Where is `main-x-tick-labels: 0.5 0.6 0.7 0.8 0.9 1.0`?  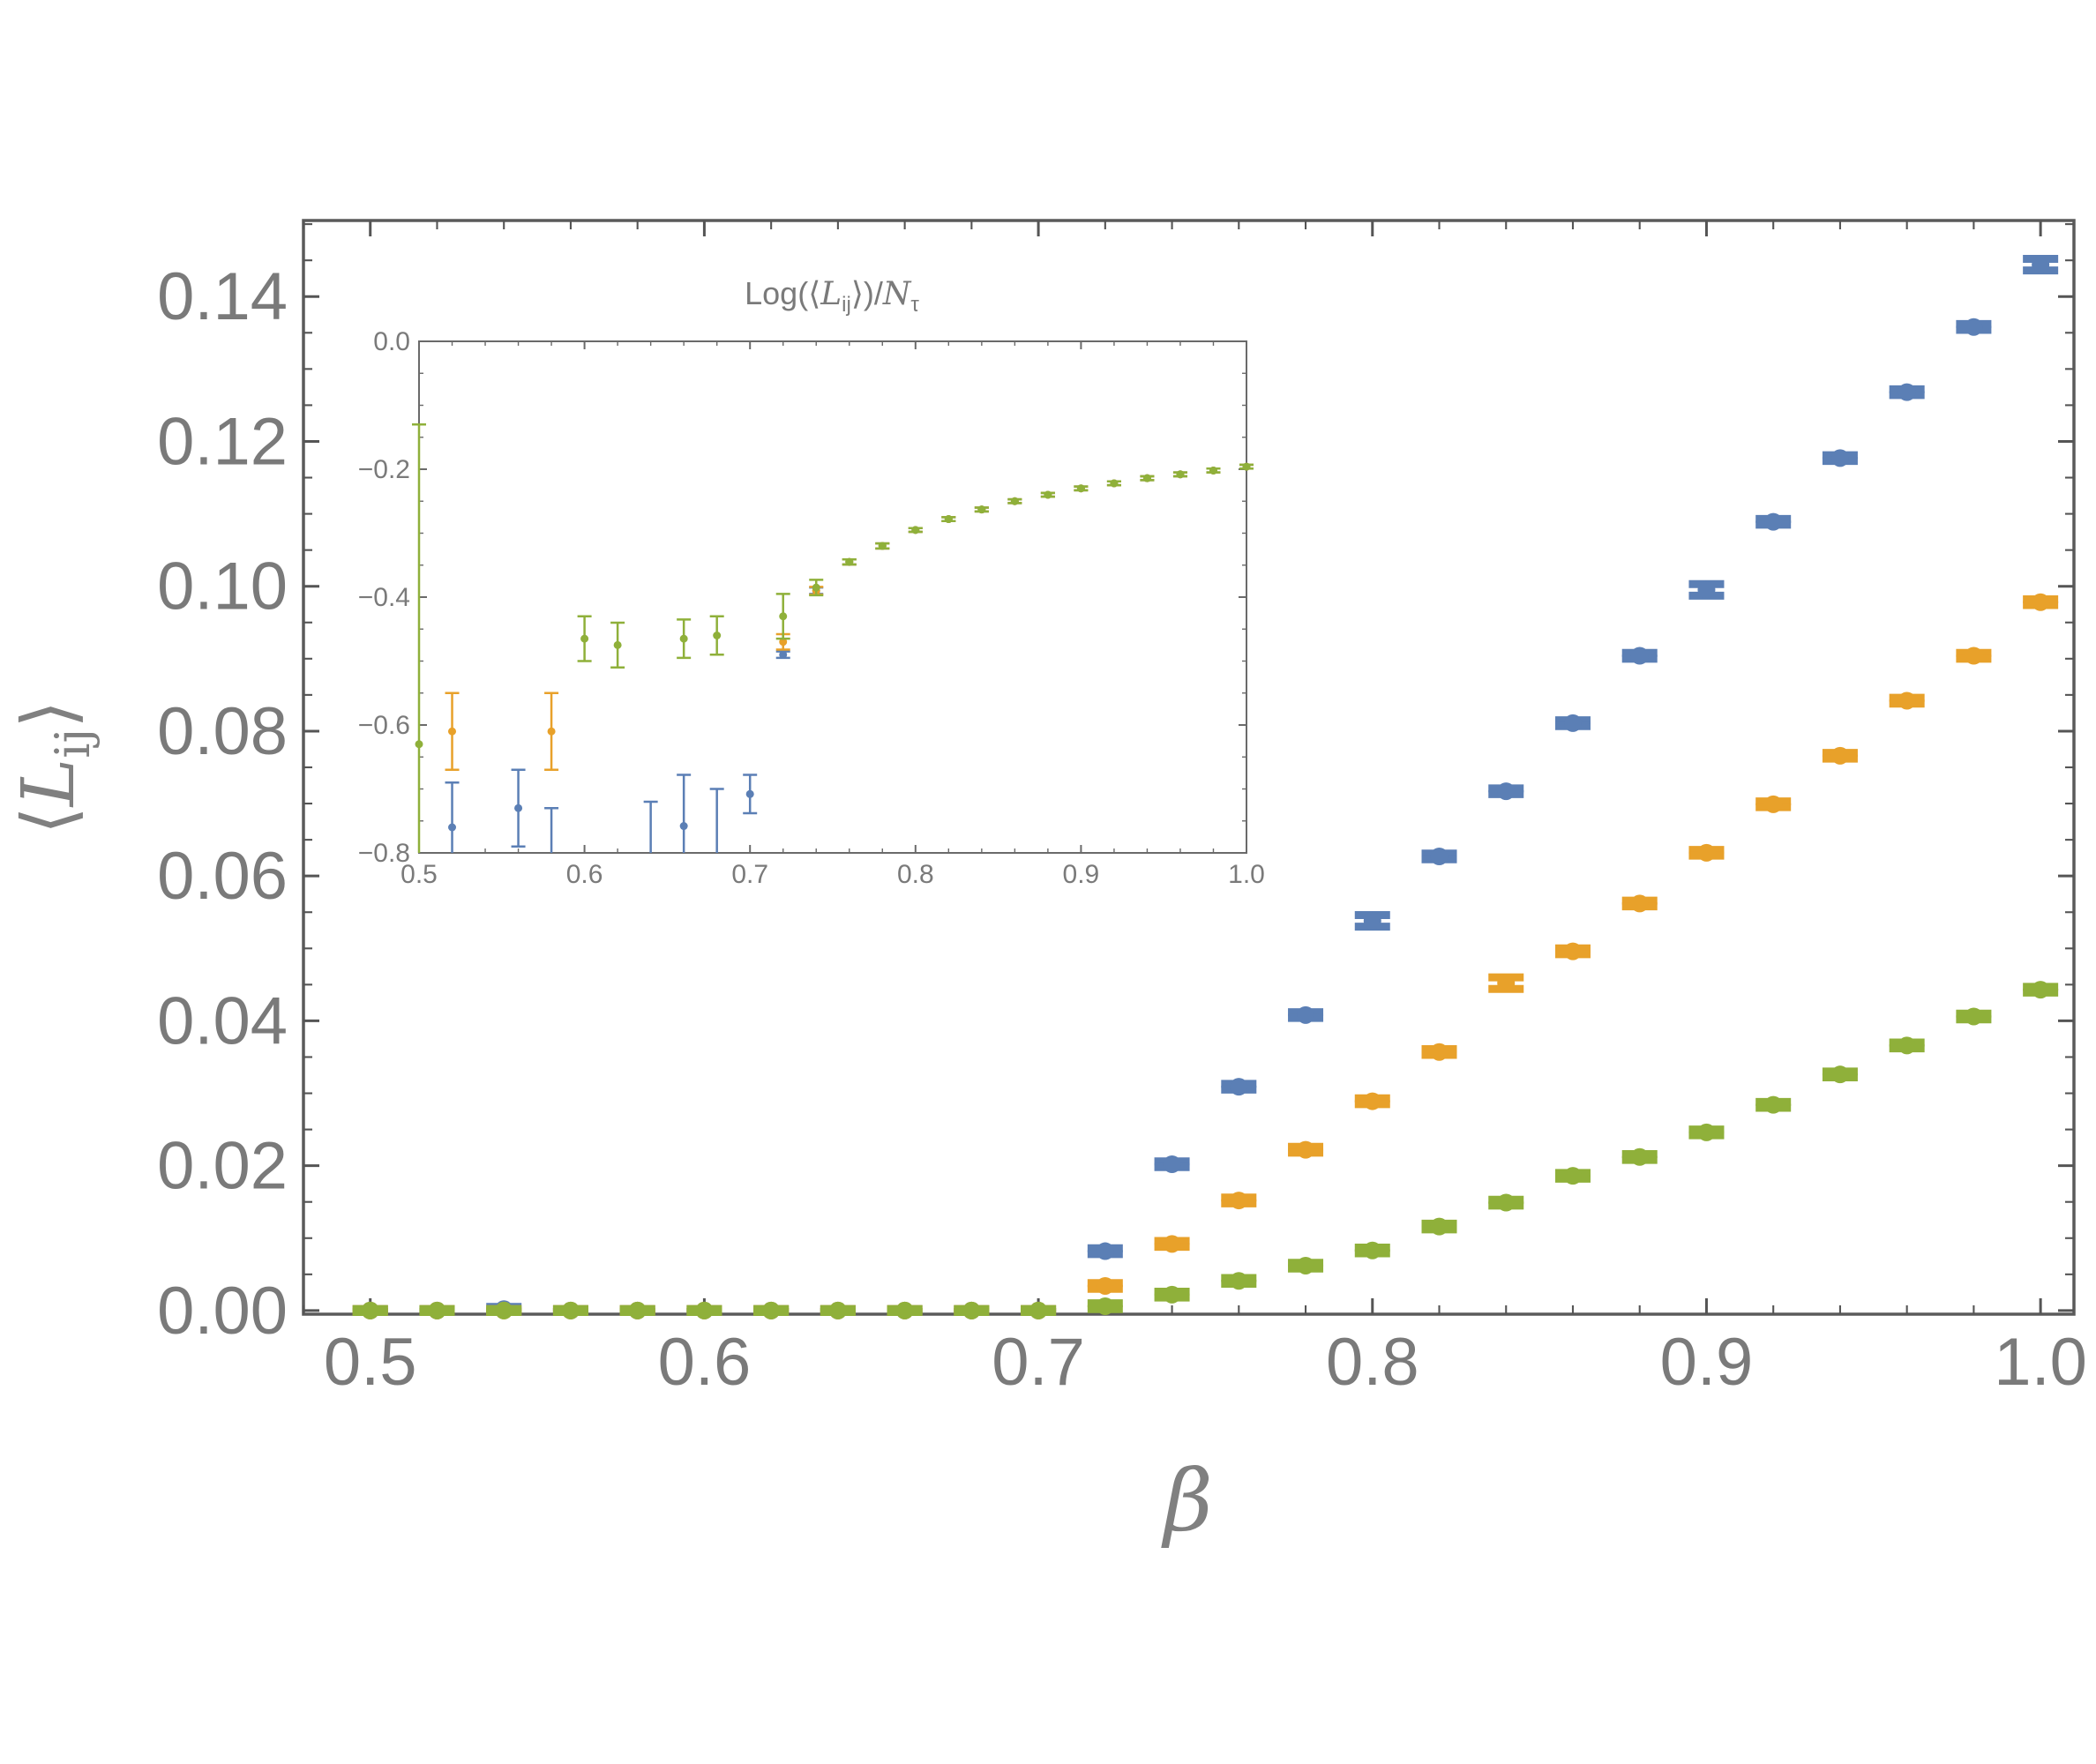 main-x-tick-labels: 0.5 0.6 0.7 0.8 0.9 1.0 is located at coordinates (1205, 1362).